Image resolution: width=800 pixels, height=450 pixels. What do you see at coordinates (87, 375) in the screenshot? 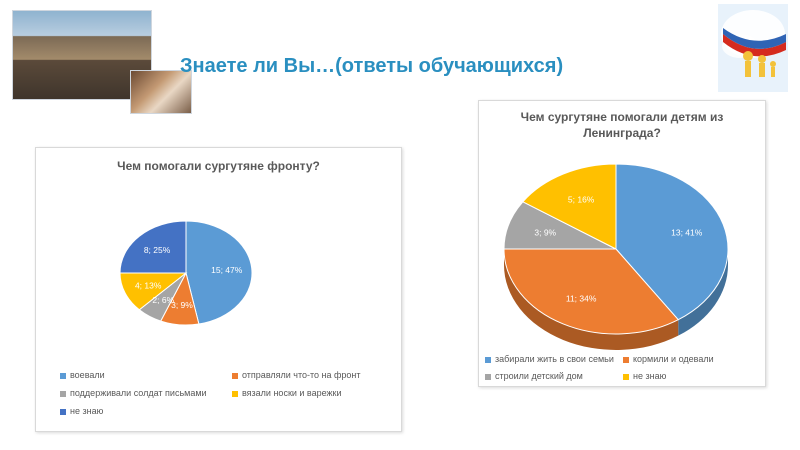
I see `legend-label: воевали` at bounding box center [87, 375].